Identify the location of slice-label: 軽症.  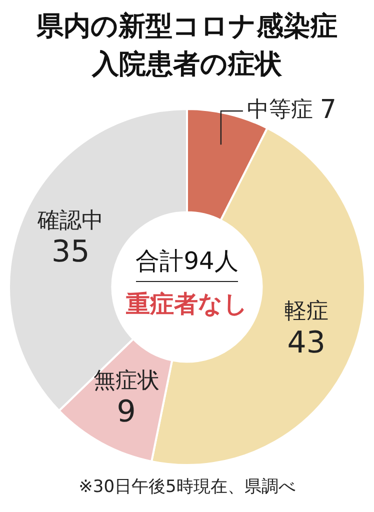
(306, 311).